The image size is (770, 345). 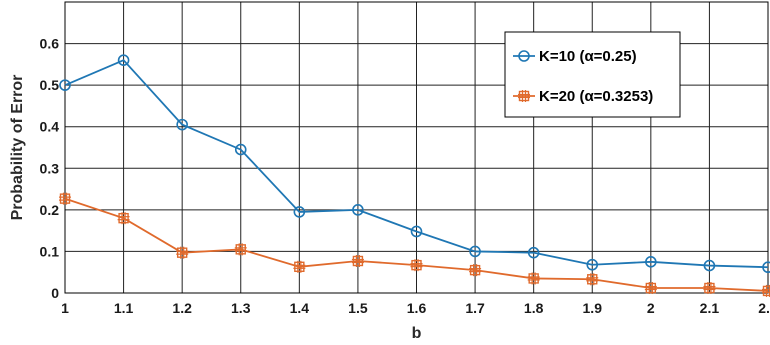 I want to click on y-tick-label: 0.2, so click(x=50, y=210).